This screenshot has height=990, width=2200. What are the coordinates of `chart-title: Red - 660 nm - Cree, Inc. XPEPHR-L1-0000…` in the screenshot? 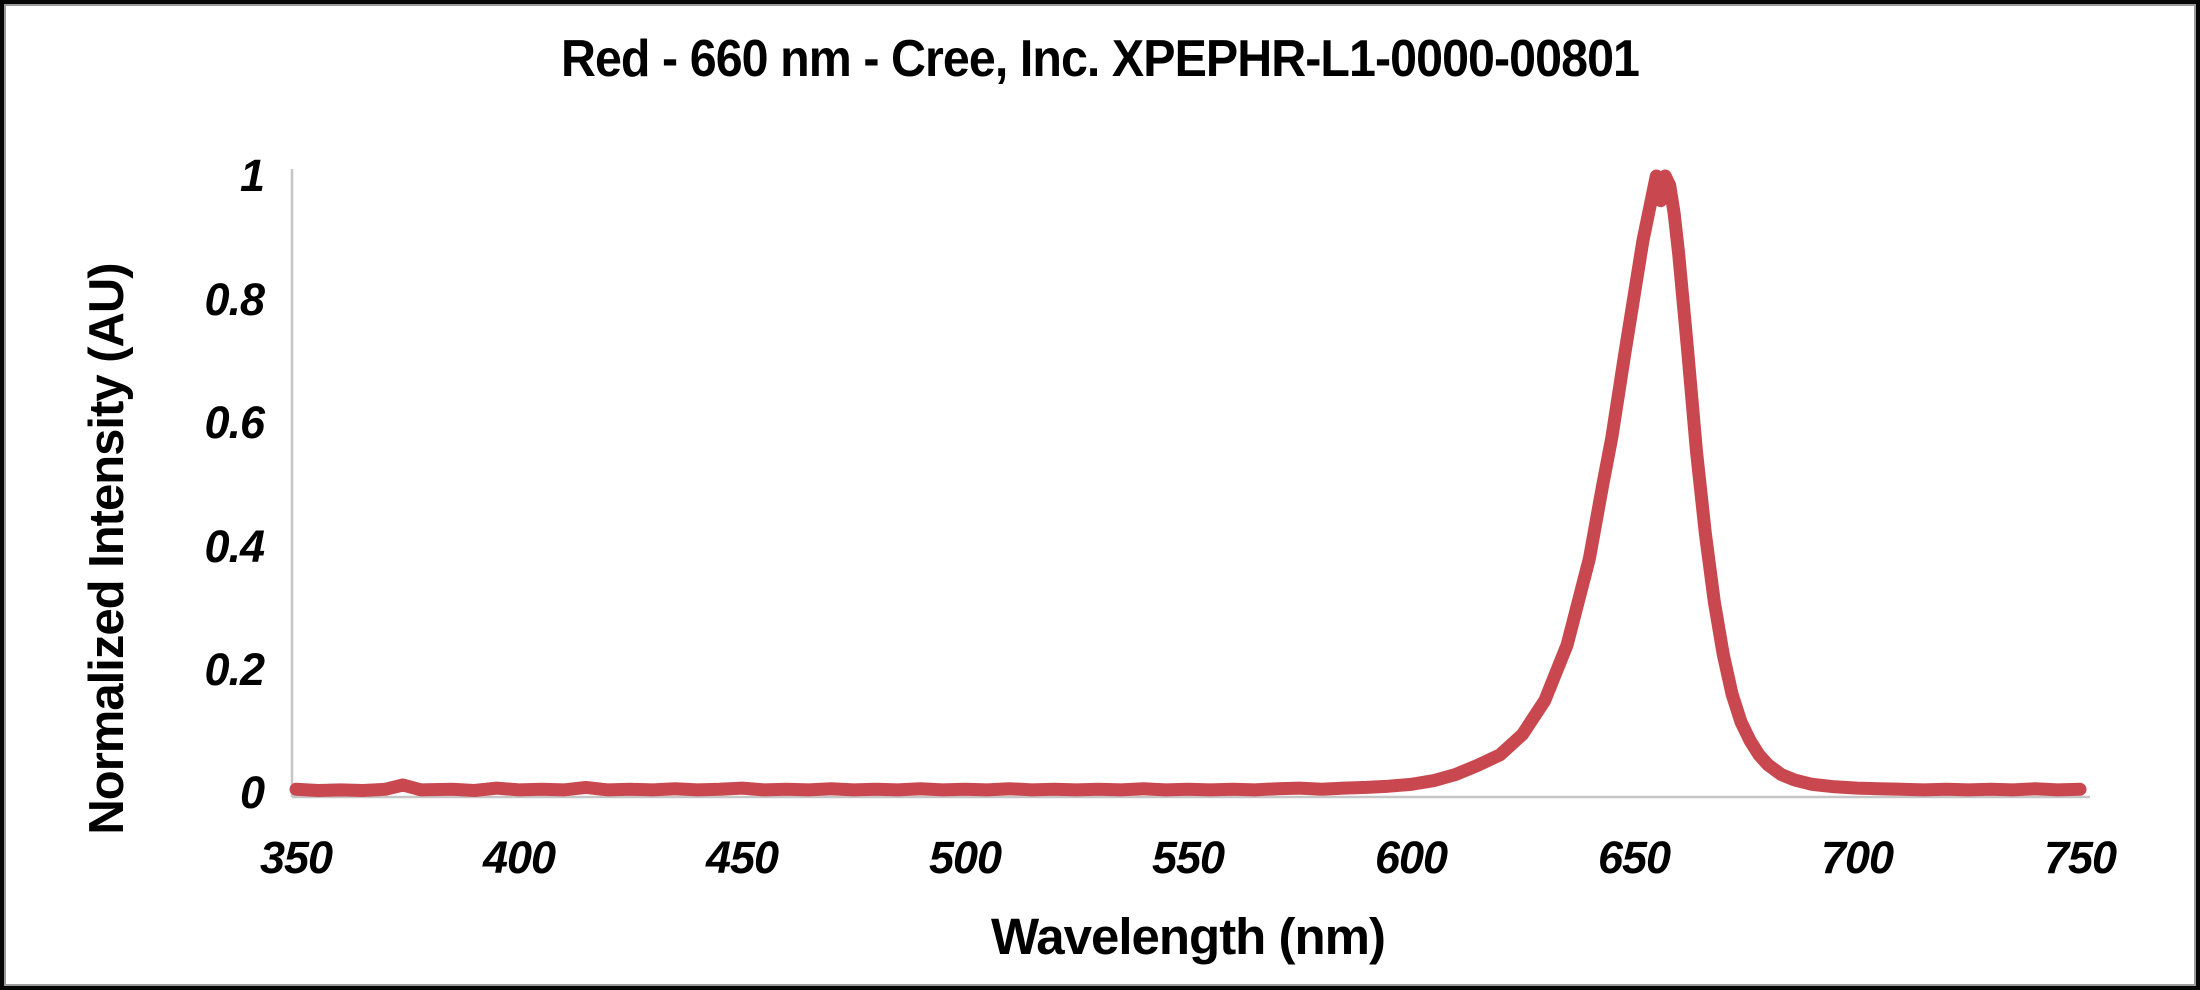 It's located at (1100, 59).